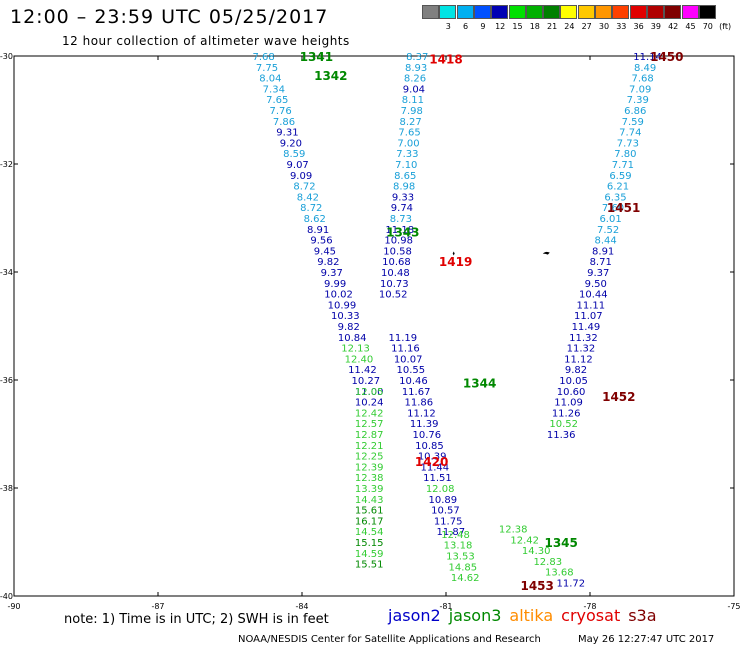 Image resolution: width=740 pixels, height=650 pixels. I want to click on legend-label: 70, so click(707, 26).